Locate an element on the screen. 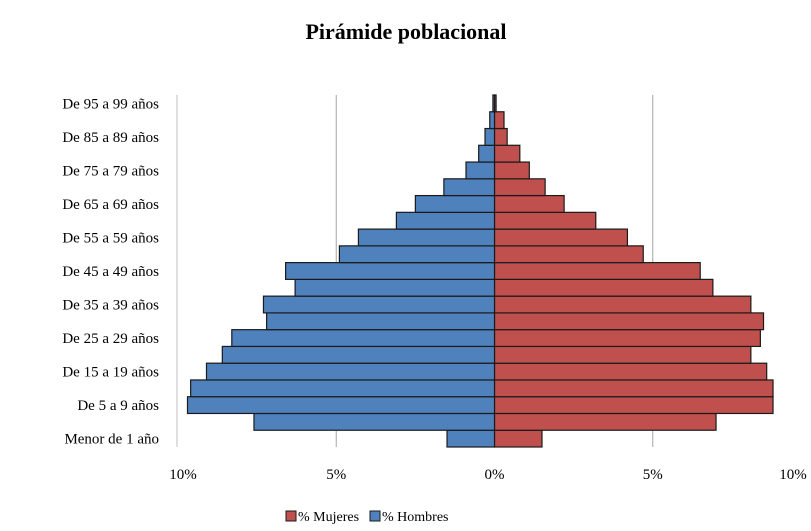  y-tick-label: De 45 a 49 años is located at coordinates (110, 272).